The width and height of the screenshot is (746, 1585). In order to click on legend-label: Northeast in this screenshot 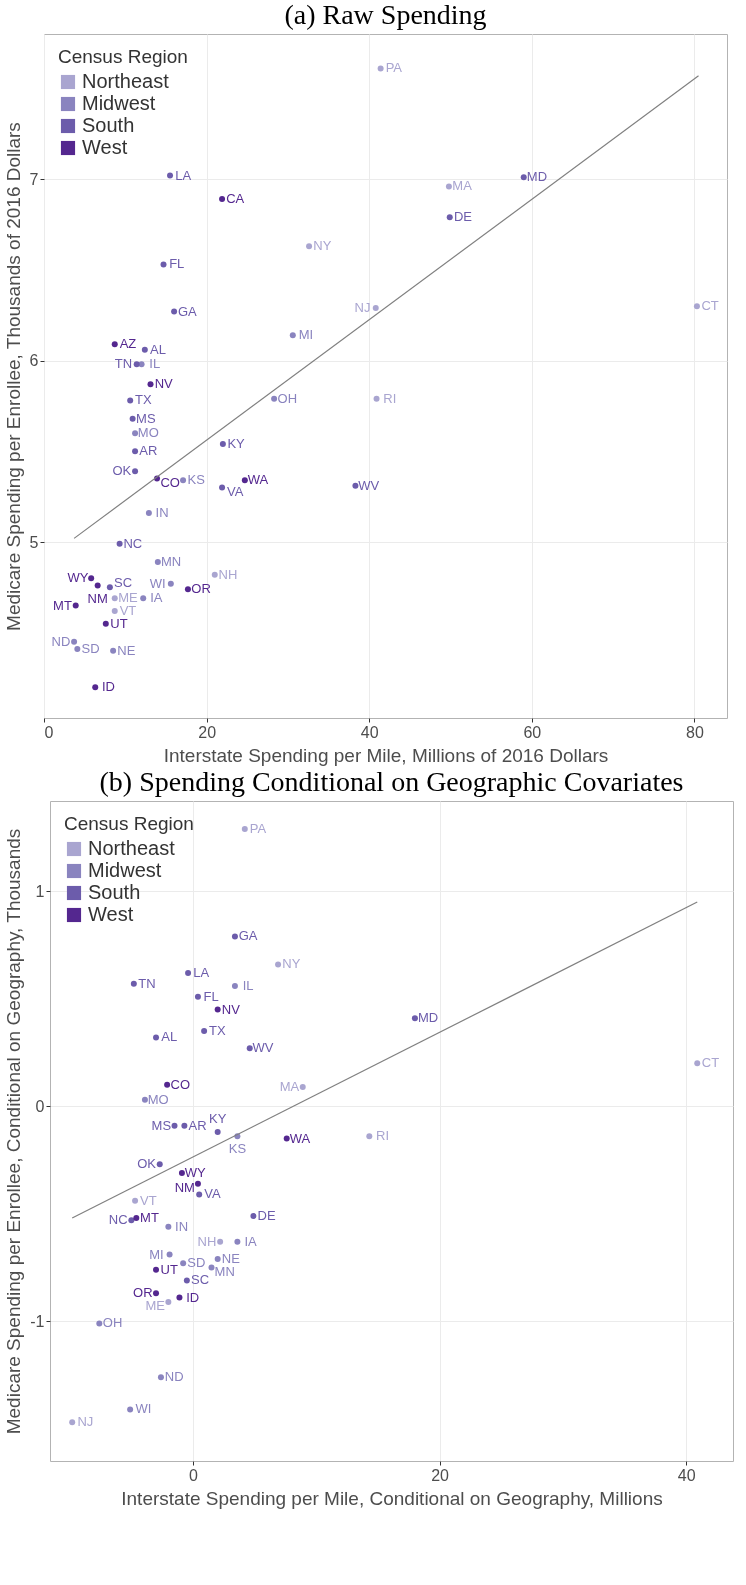, I will do `click(132, 848)`.